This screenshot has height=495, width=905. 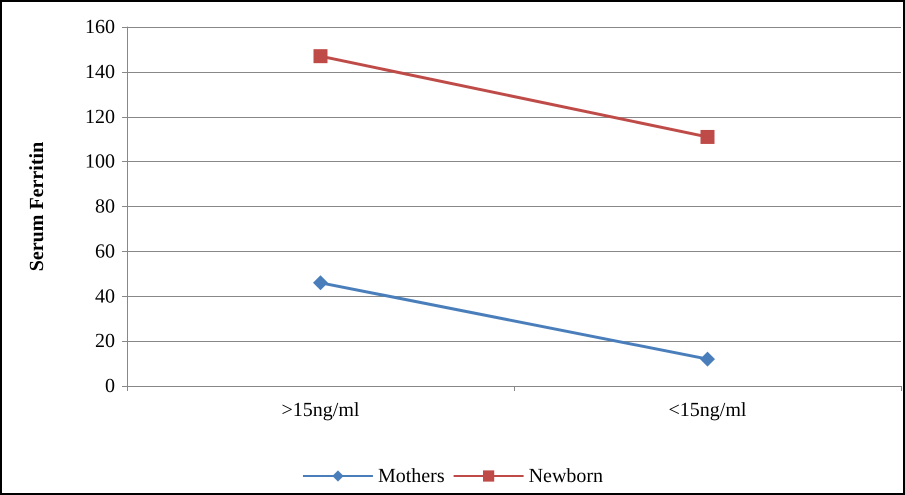 I want to click on y-axis-title: Serum Ferritin, so click(x=37, y=207).